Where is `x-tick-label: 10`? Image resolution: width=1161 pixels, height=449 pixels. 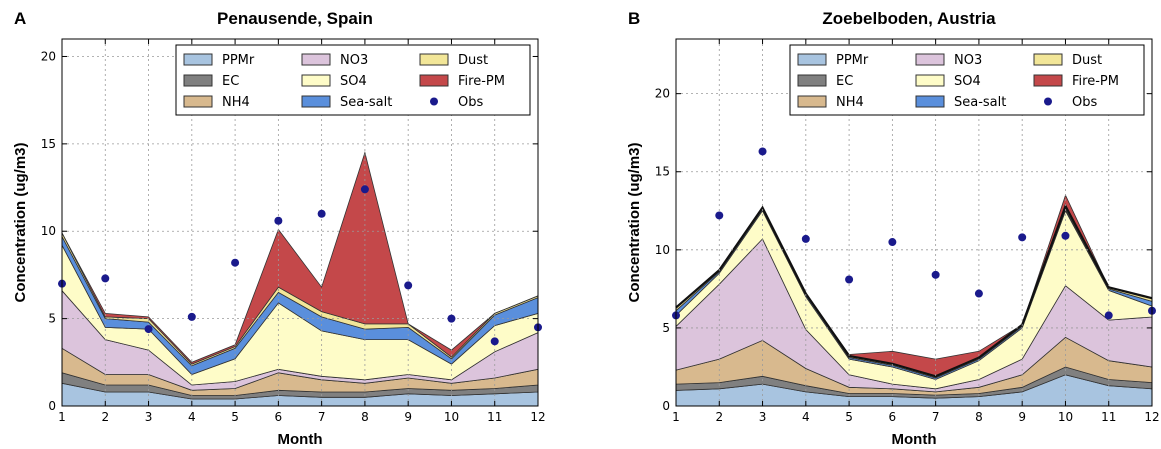
x-tick-label: 10 is located at coordinates (1065, 417).